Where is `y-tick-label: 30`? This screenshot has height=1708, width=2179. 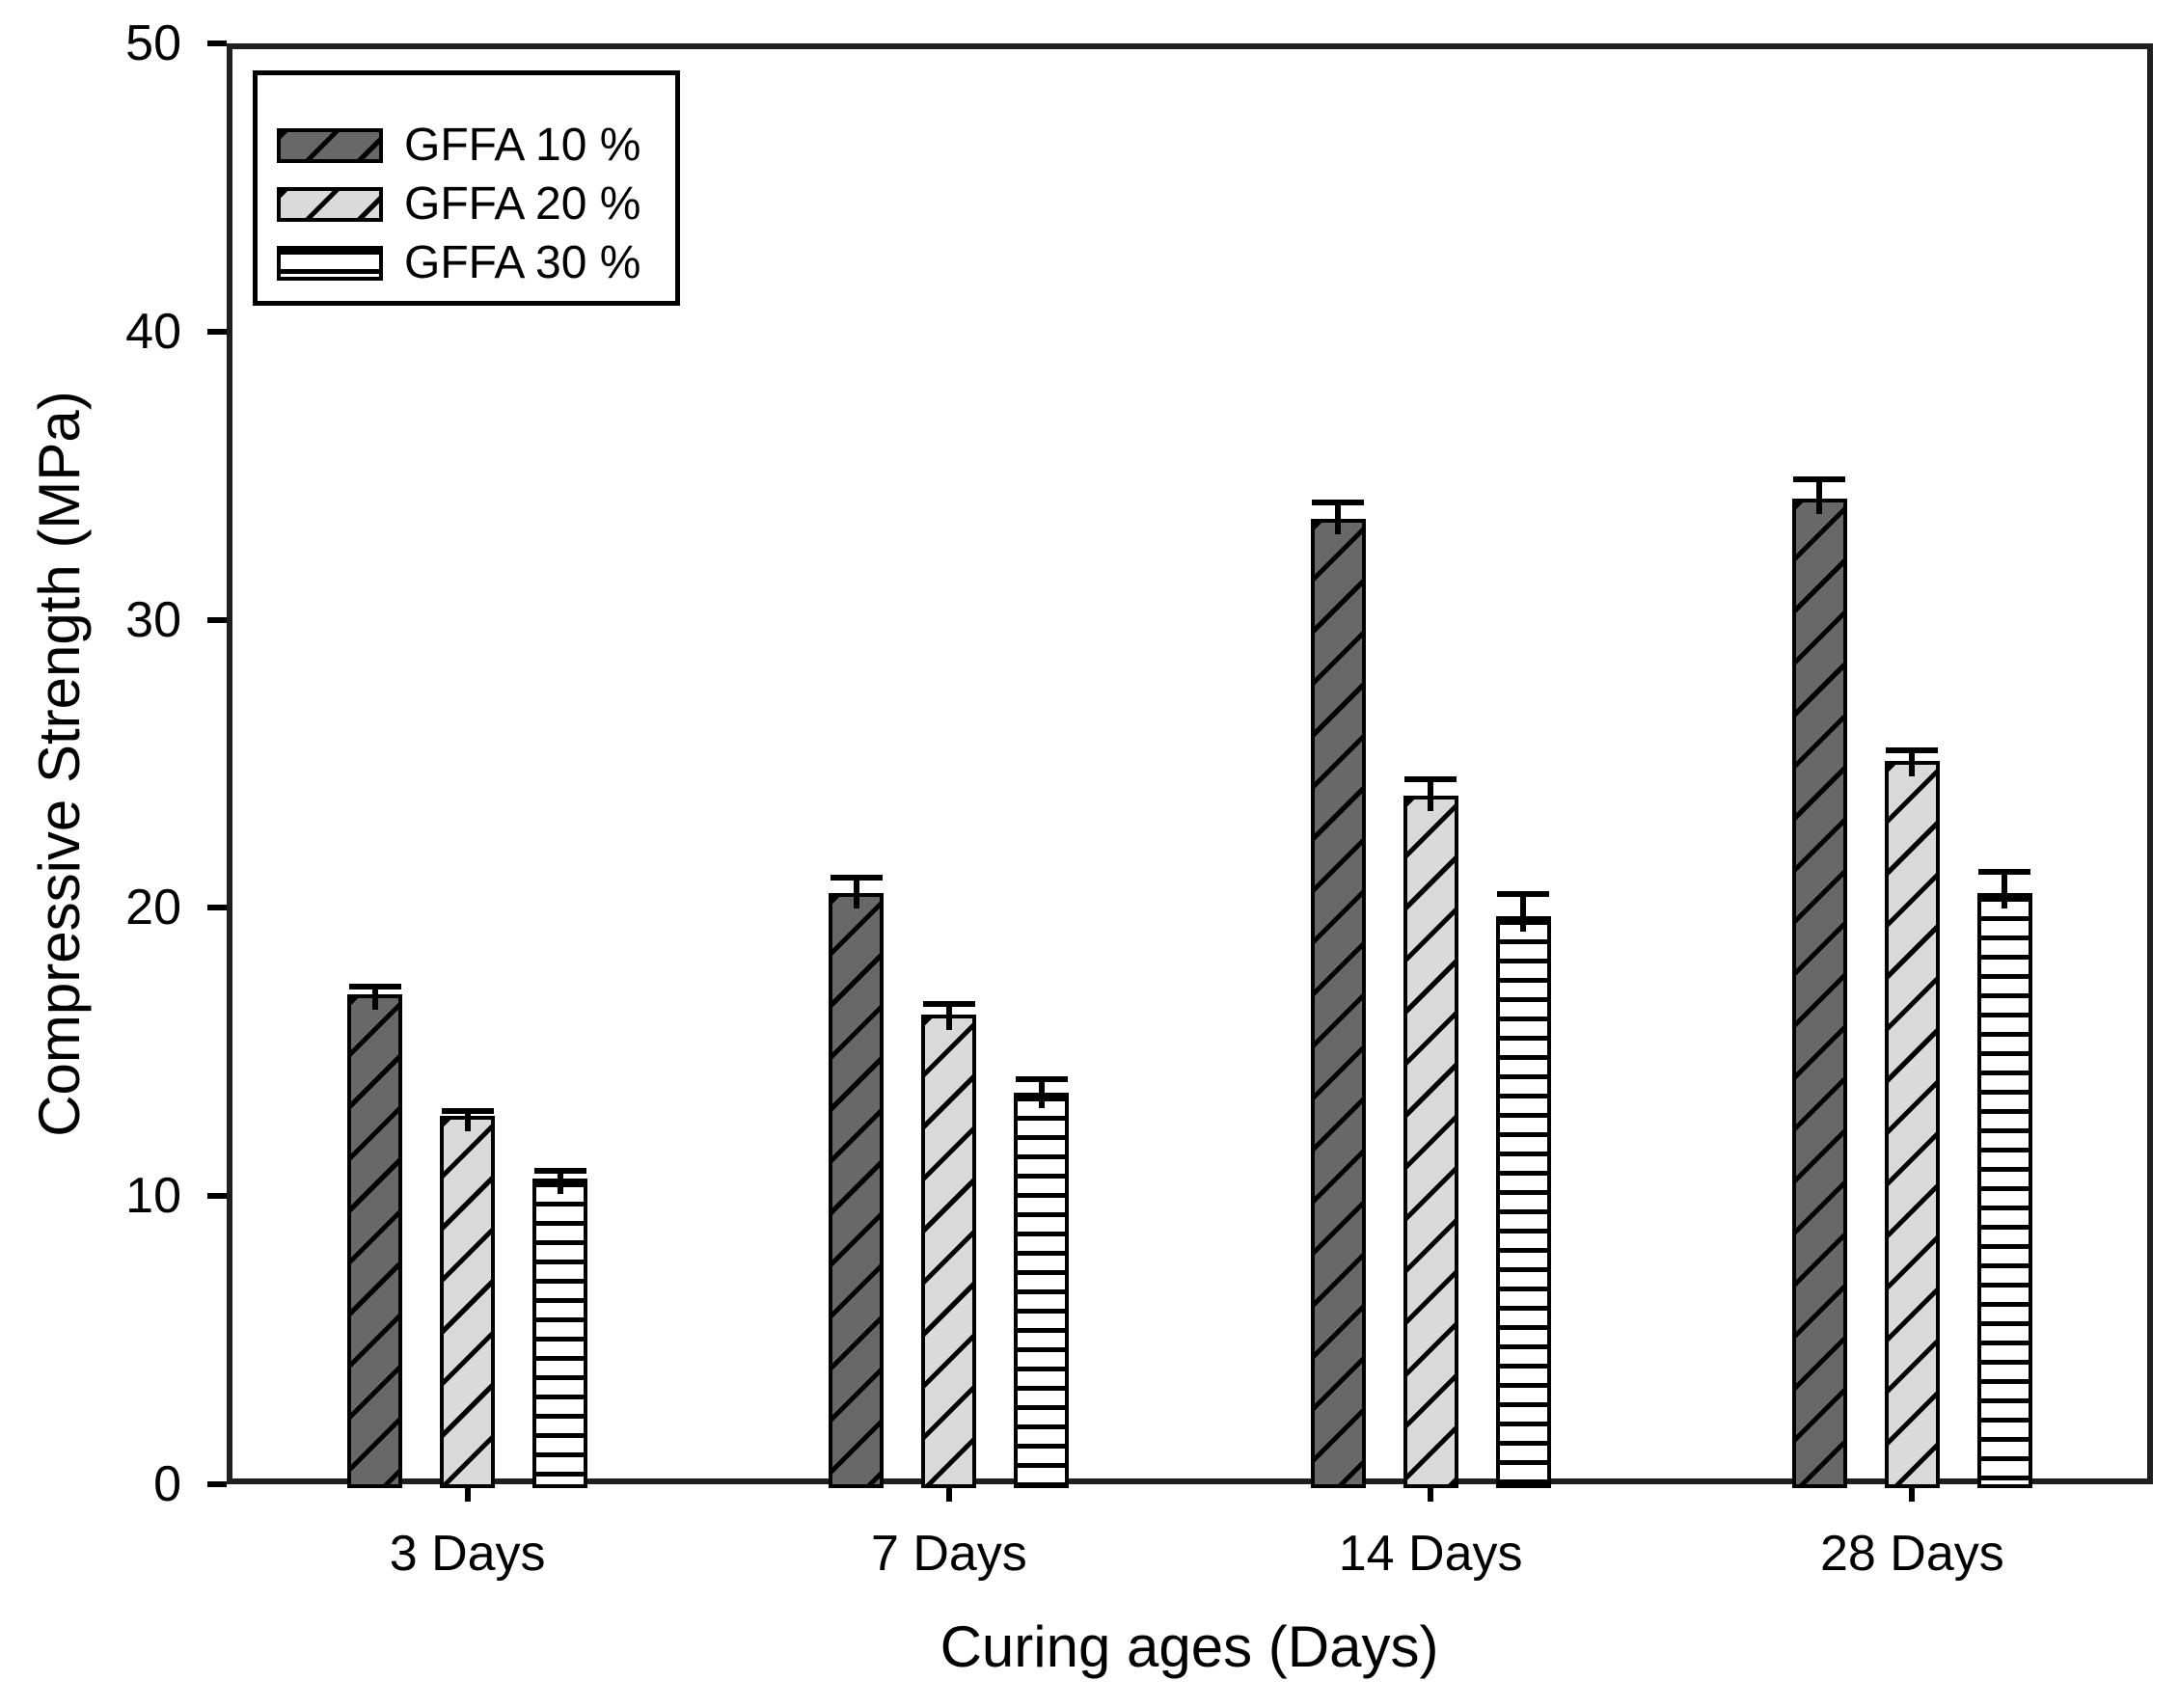 y-tick-label: 30 is located at coordinates (153, 619).